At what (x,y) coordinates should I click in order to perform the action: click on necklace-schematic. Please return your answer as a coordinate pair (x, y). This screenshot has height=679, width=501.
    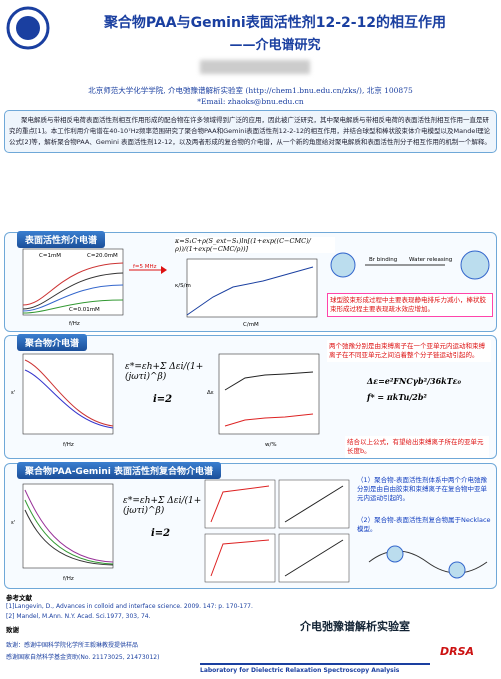
    Looking at the image, I should click on (428, 562).